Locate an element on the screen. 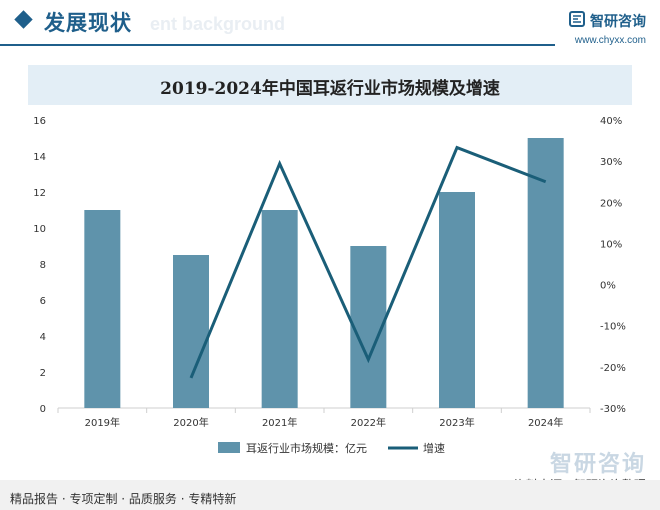 This screenshot has width=660, height=510. y-right-tick-label: -20% is located at coordinates (613, 368).